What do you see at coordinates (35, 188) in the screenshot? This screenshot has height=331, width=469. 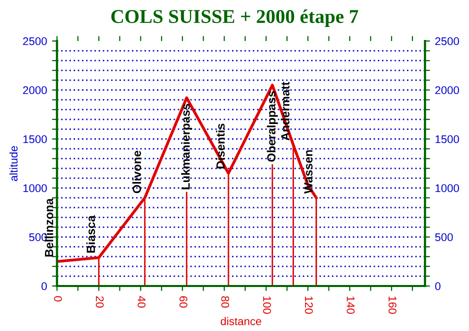 I see `y-tick-label: 1000` at bounding box center [35, 188].